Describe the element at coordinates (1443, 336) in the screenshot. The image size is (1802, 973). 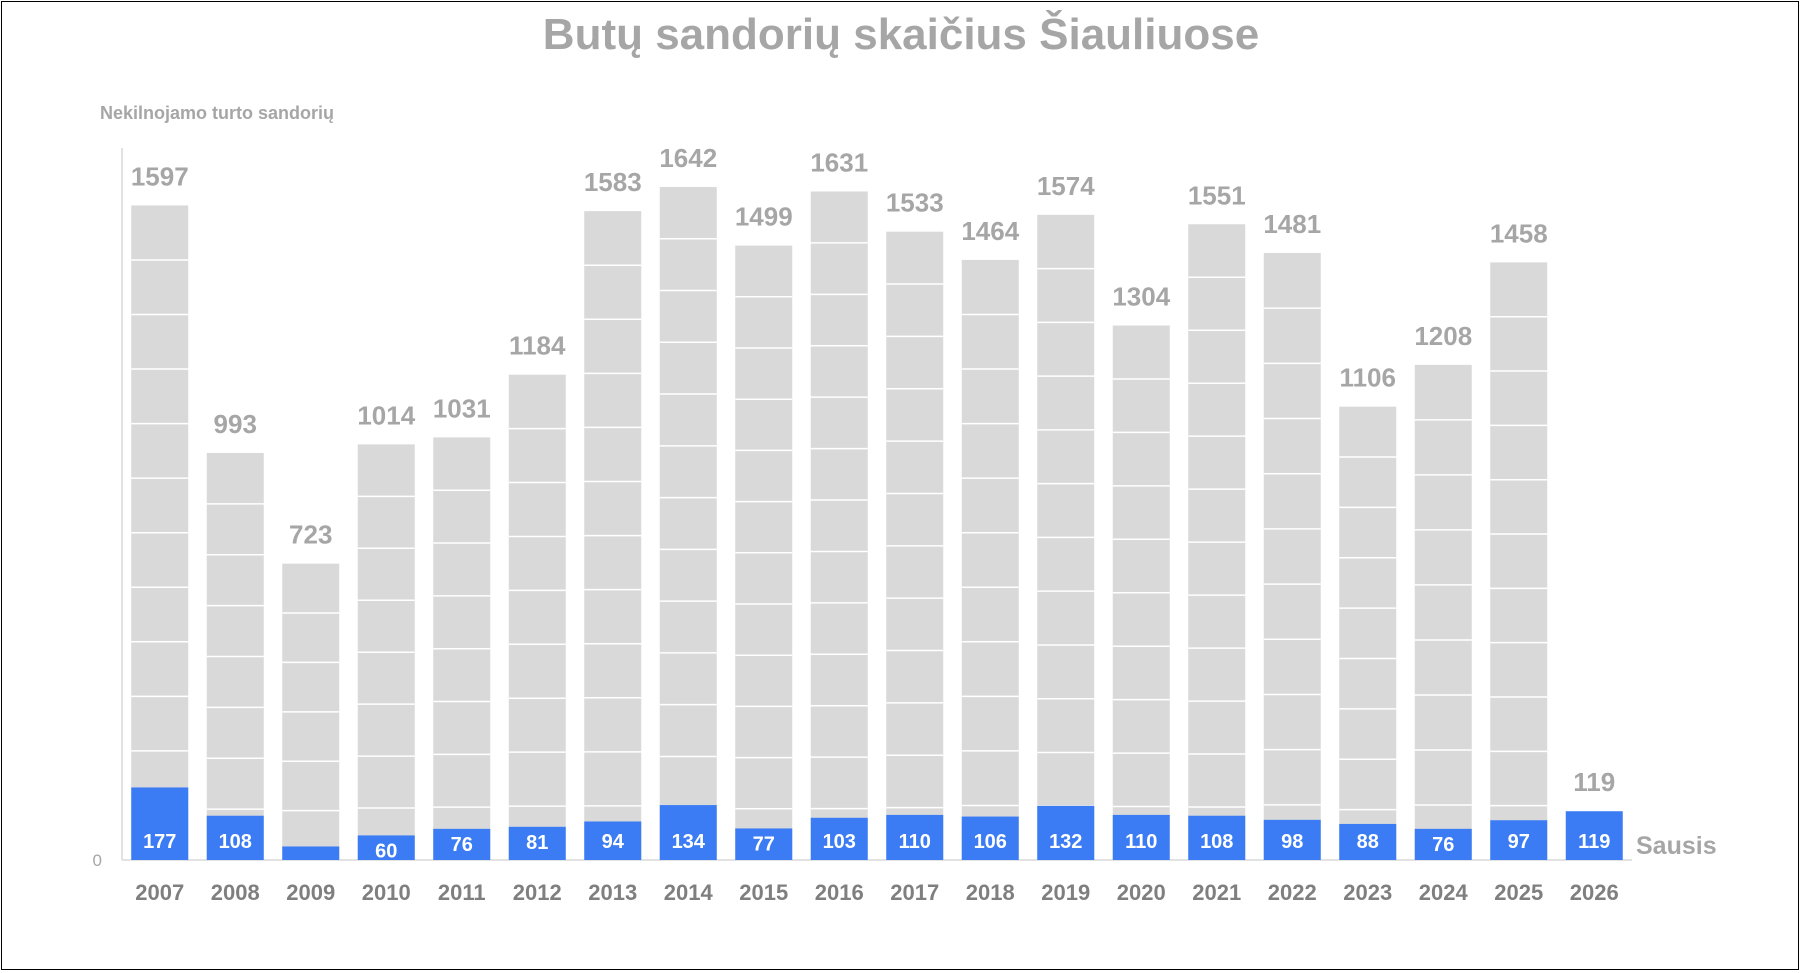
I see `total-data-label: 1208` at that location.